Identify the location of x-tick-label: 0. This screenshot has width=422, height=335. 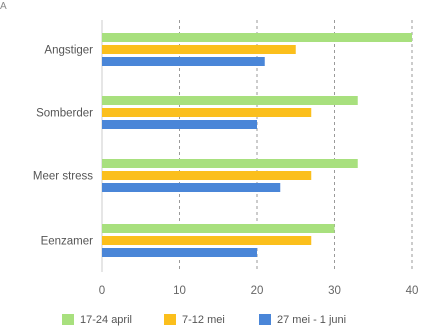
(102, 291).